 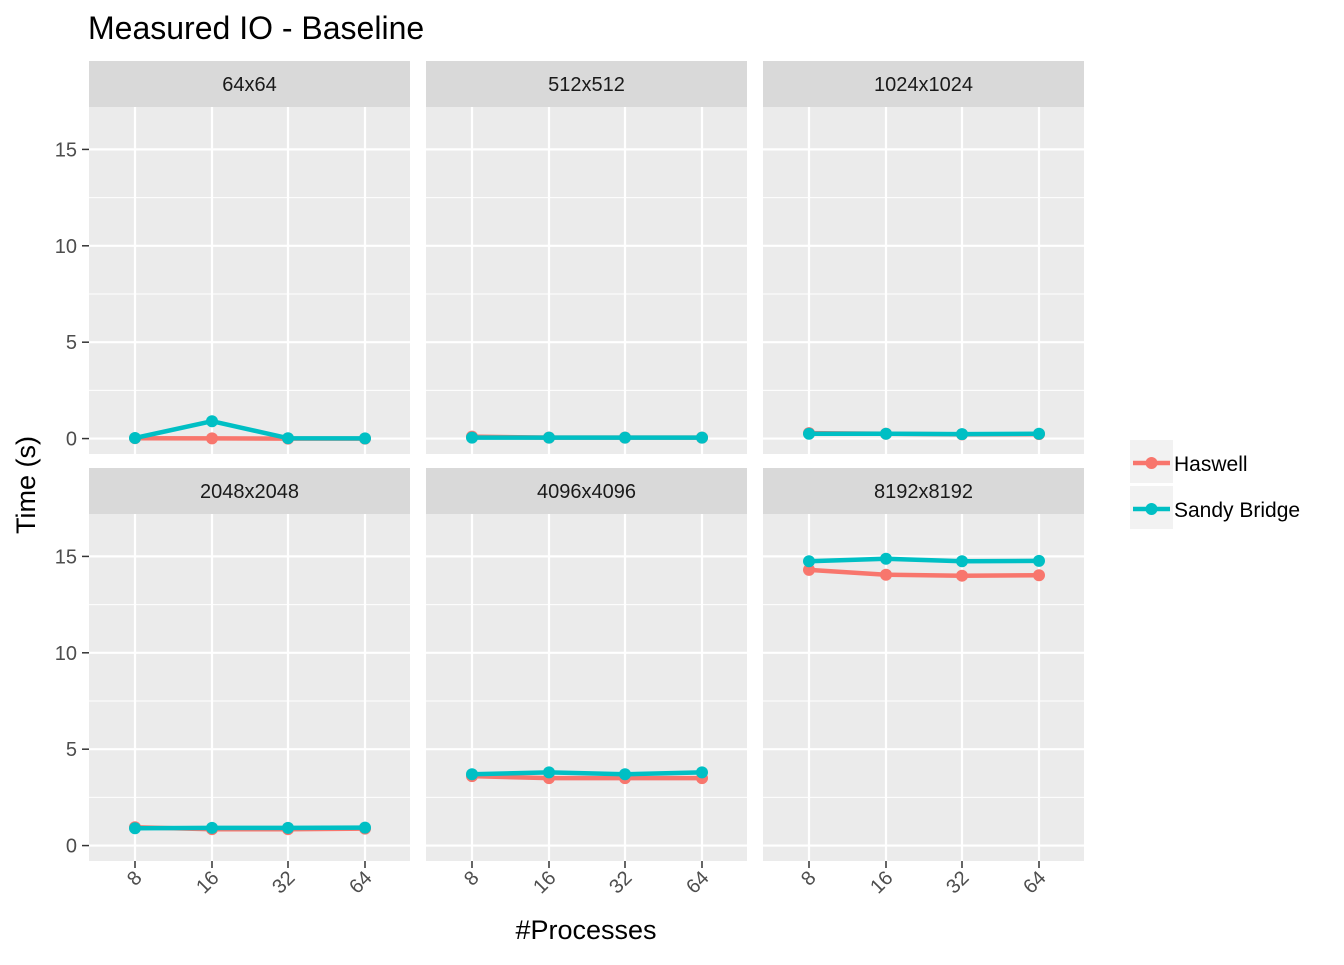 I want to click on legend-label: Haswell, so click(x=1211, y=464).